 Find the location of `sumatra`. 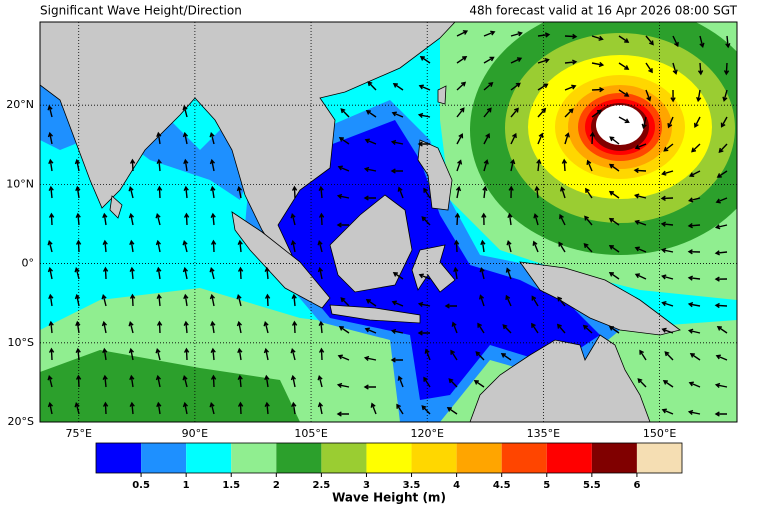

sumatra is located at coordinates (281, 260).